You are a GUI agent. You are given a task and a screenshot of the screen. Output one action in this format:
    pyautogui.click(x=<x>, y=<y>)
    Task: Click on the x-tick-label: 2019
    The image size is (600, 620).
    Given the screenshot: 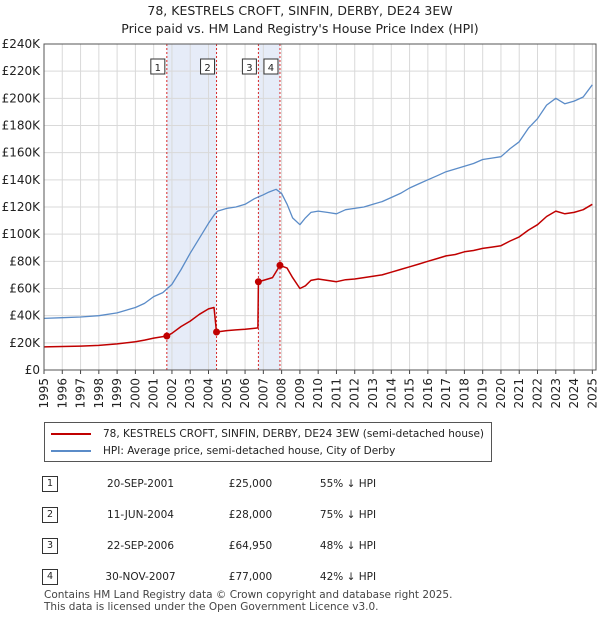 What is the action you would take?
    pyautogui.click(x=483, y=393)
    